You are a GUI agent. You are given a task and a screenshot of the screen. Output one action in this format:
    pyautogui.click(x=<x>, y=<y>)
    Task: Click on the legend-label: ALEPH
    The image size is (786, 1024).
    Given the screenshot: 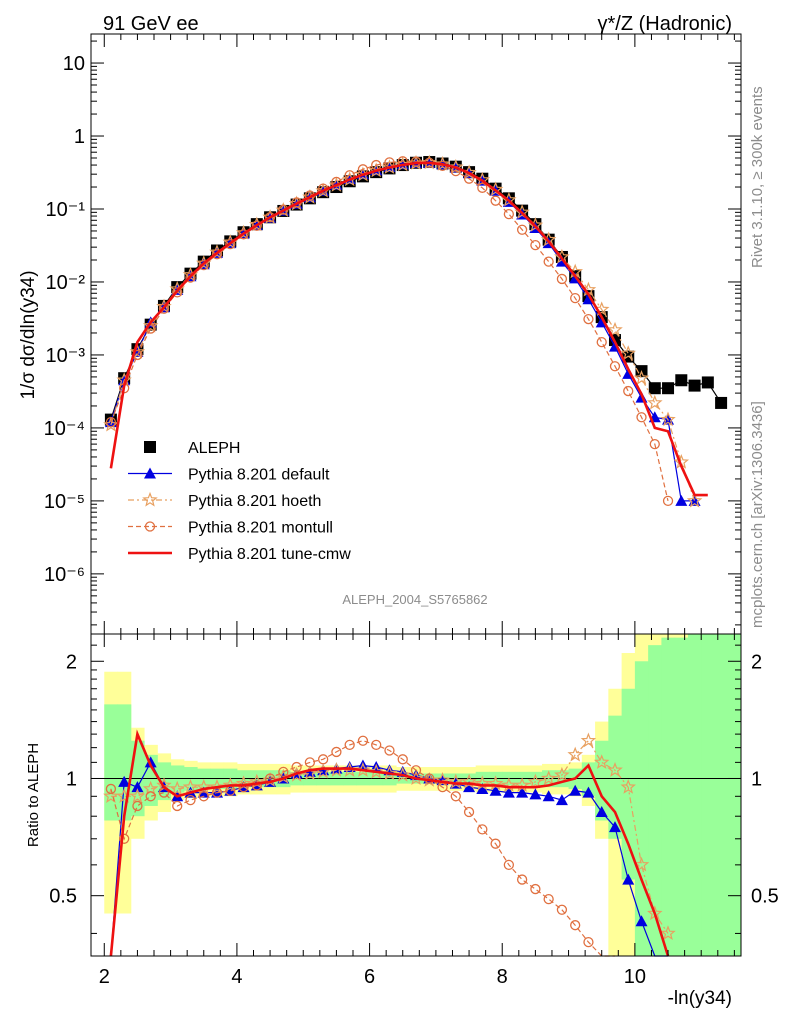 What is the action you would take?
    pyautogui.click(x=214, y=448)
    